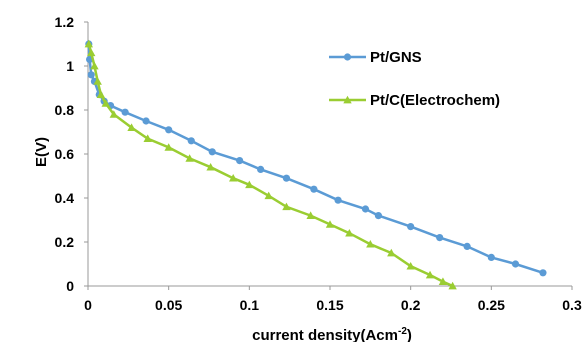 This screenshot has height=342, width=583. Describe the element at coordinates (65, 242) in the screenshot. I see `y-tick-label: 0.2` at that location.